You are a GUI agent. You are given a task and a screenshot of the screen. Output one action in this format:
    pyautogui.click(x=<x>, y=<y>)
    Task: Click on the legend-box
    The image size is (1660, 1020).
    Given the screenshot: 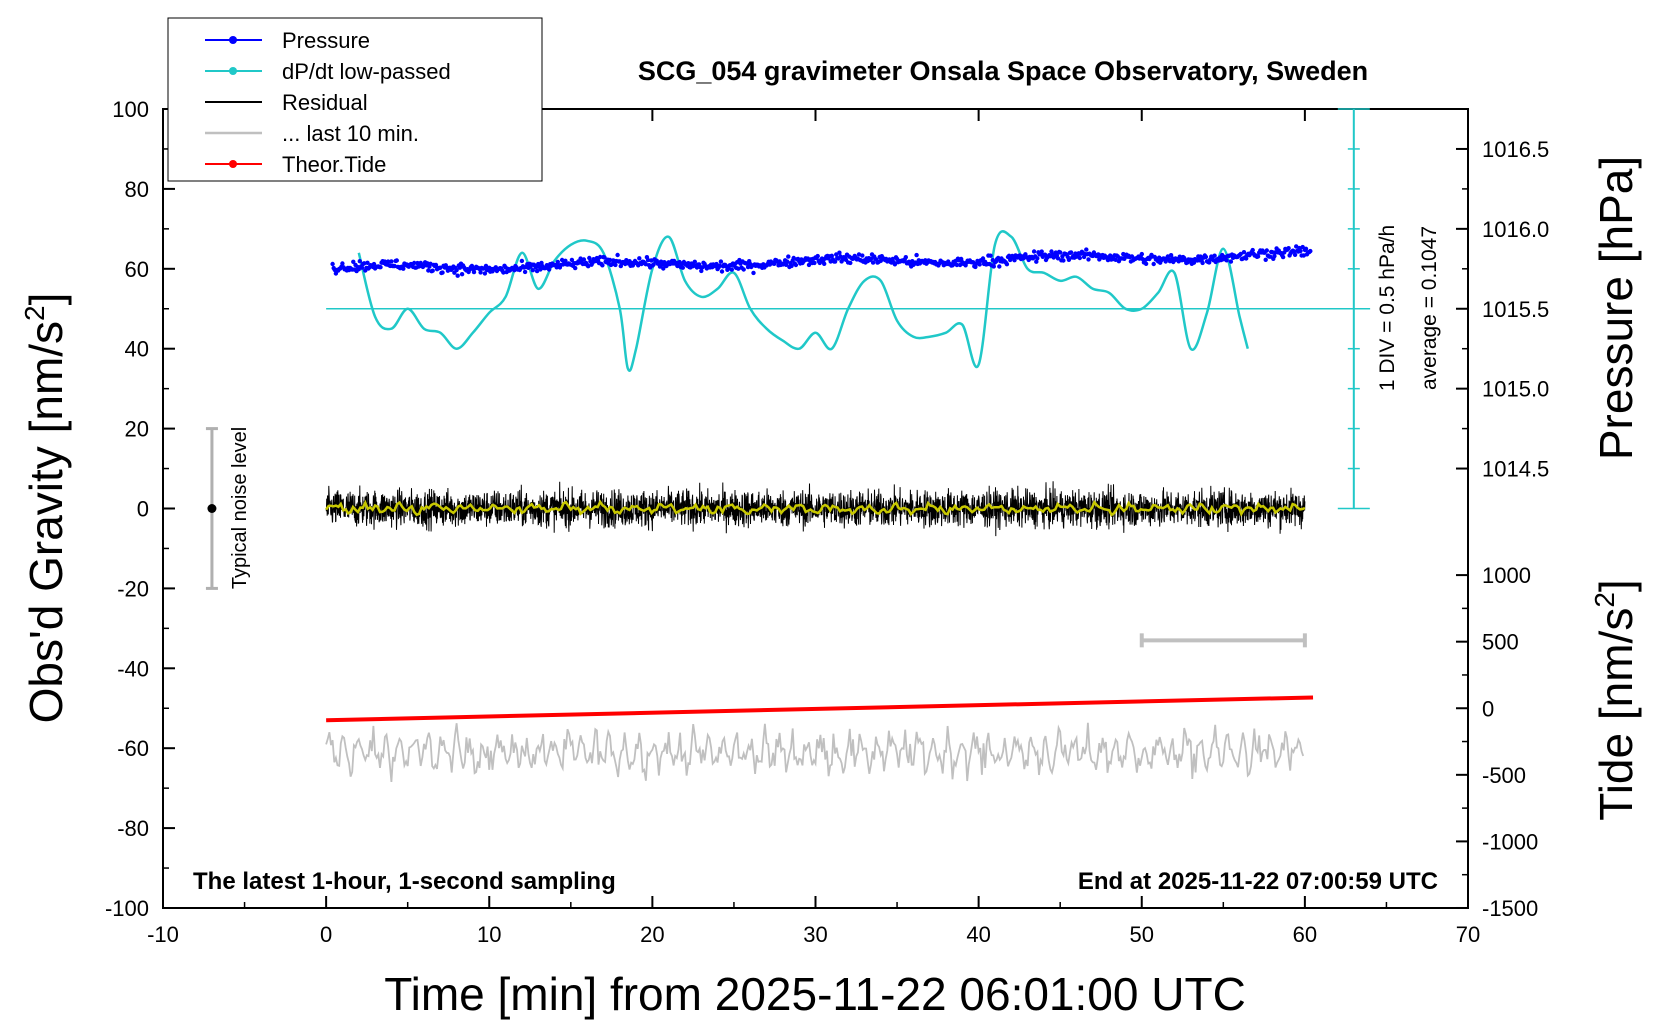 What is the action you would take?
    pyautogui.click(x=355, y=99)
    